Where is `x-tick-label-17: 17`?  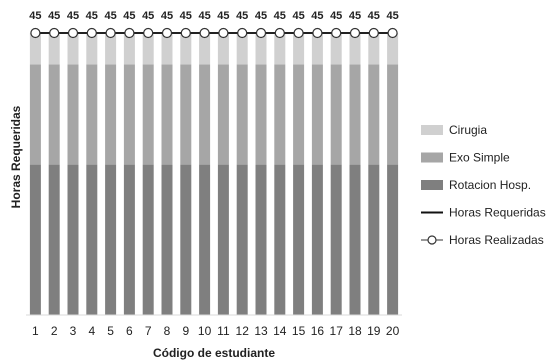 x-tick-label-17: 17 is located at coordinates (337, 331).